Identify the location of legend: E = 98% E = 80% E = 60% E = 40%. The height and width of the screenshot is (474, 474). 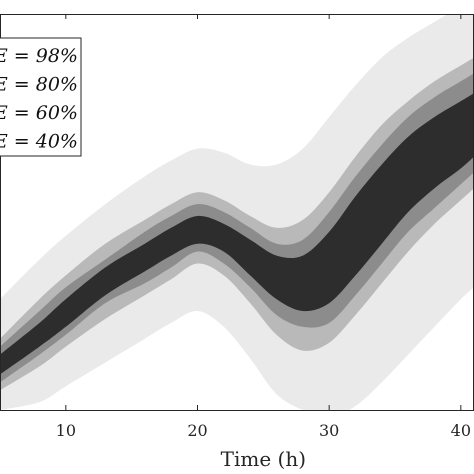
(41, 97).